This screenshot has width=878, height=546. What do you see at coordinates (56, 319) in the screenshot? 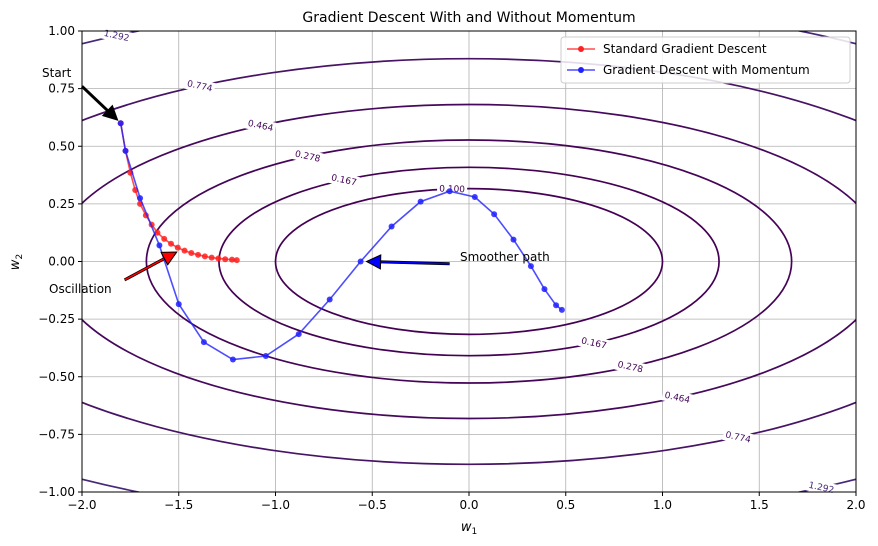
I see `y-tick-label: −0.25` at bounding box center [56, 319].